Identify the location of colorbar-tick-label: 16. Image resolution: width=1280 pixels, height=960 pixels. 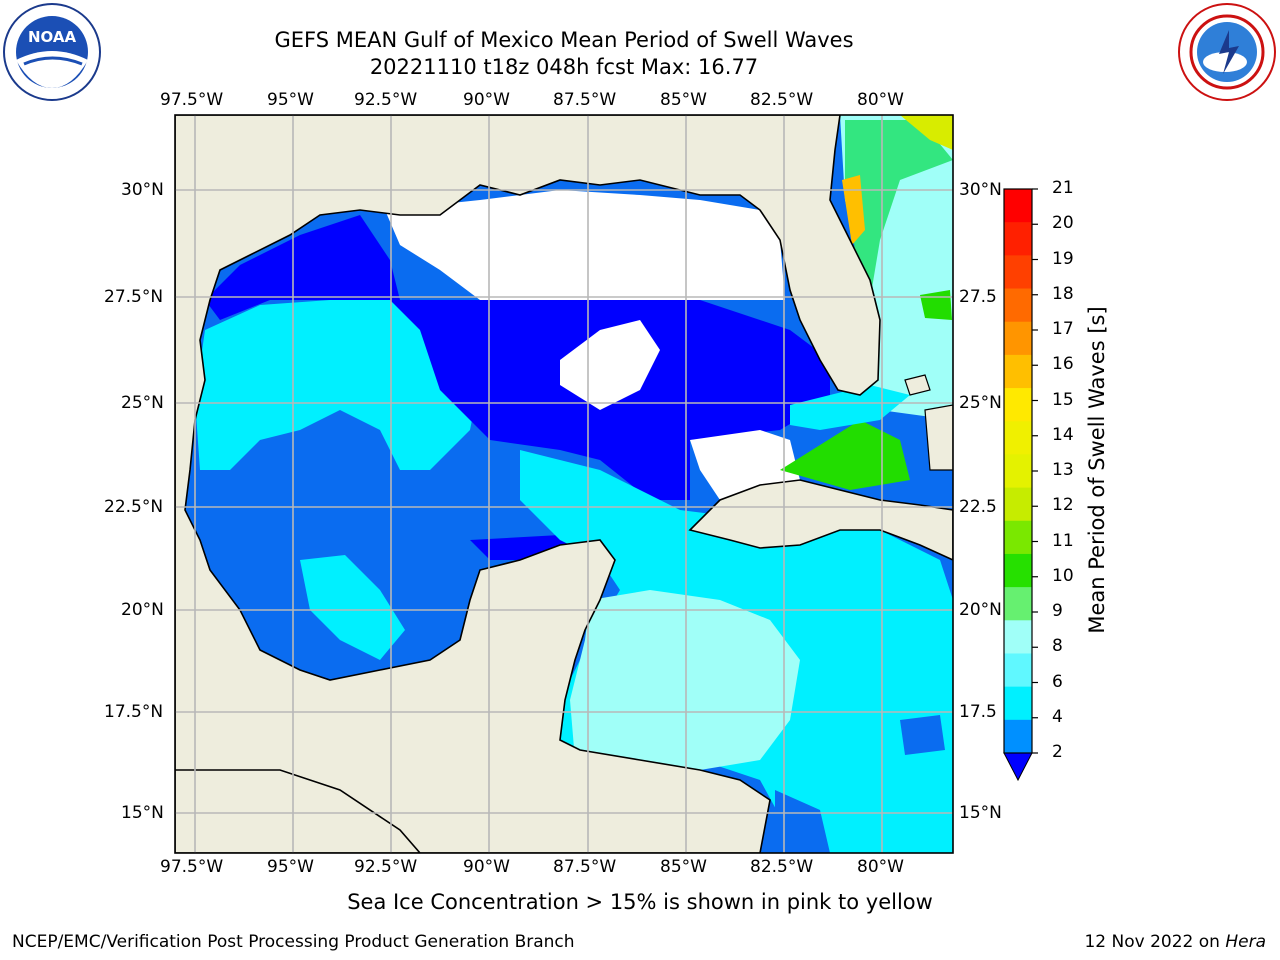
(1063, 364).